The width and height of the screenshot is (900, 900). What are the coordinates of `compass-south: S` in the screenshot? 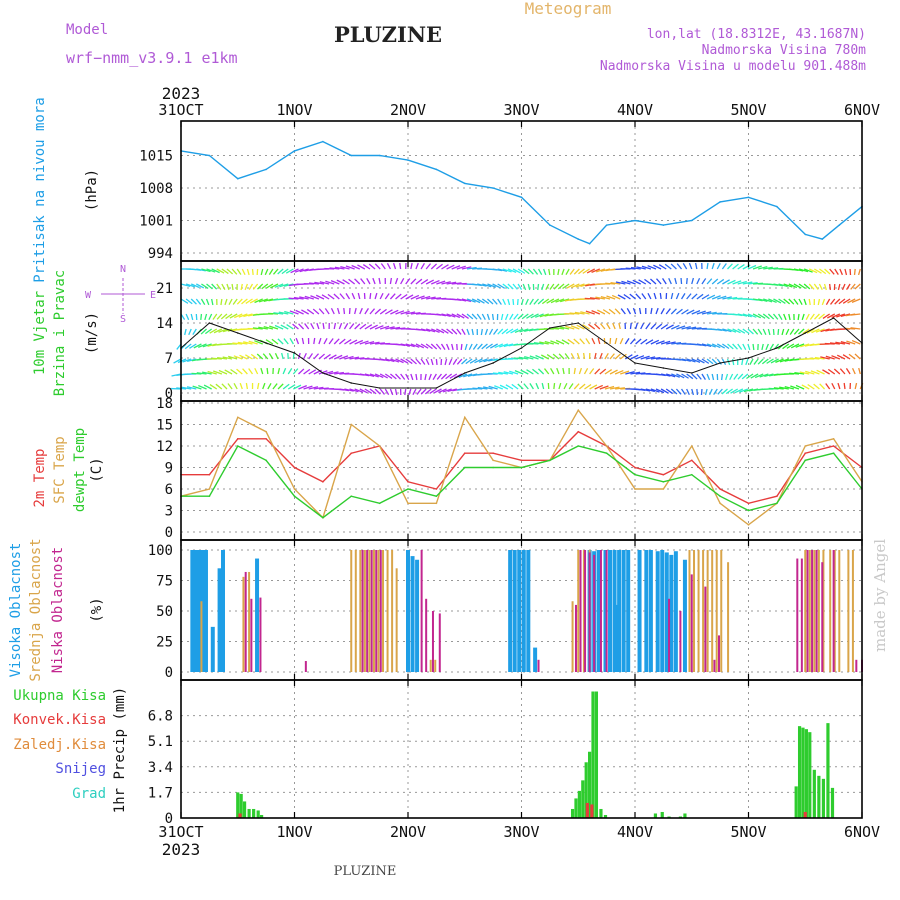 It's located at (123, 319).